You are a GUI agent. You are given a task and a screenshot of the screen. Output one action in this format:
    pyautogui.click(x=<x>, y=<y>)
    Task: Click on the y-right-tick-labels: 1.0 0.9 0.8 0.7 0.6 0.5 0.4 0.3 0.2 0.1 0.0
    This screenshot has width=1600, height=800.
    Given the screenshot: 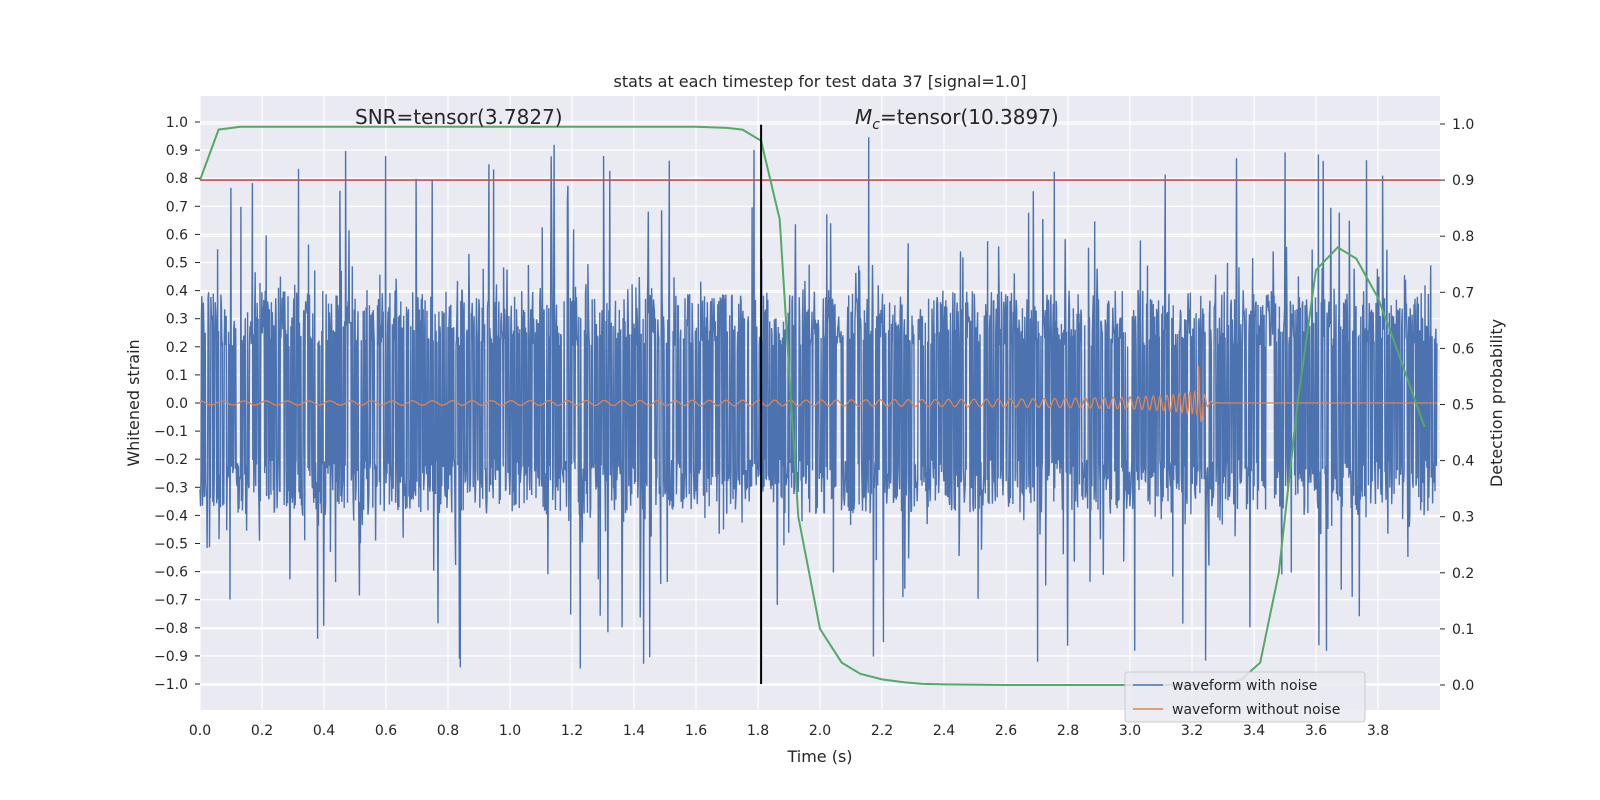 What is the action you would take?
    pyautogui.click(x=1457, y=405)
    